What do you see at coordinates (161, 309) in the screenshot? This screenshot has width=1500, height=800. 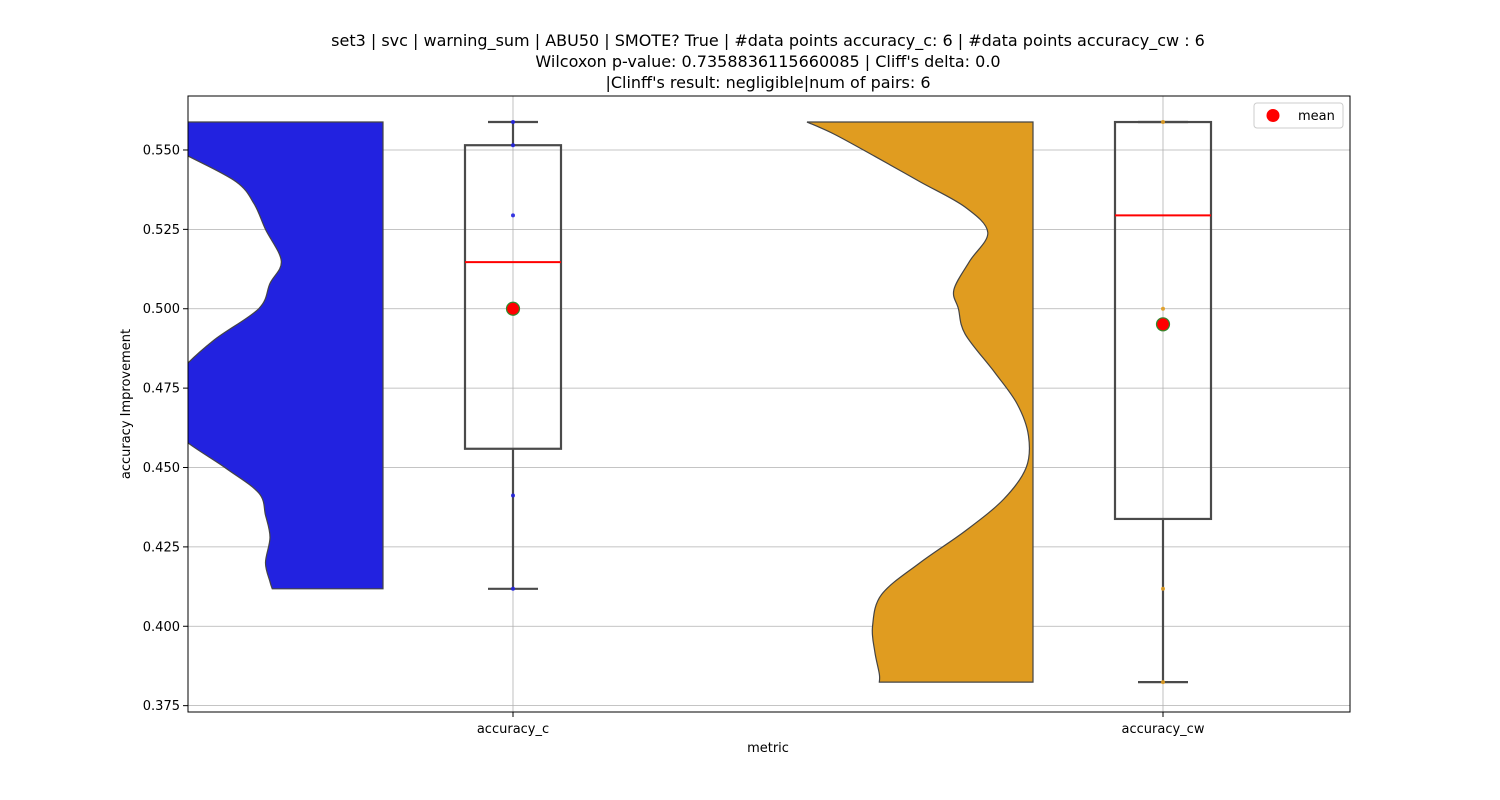 I see `y-tick-label: 0.500` at bounding box center [161, 309].